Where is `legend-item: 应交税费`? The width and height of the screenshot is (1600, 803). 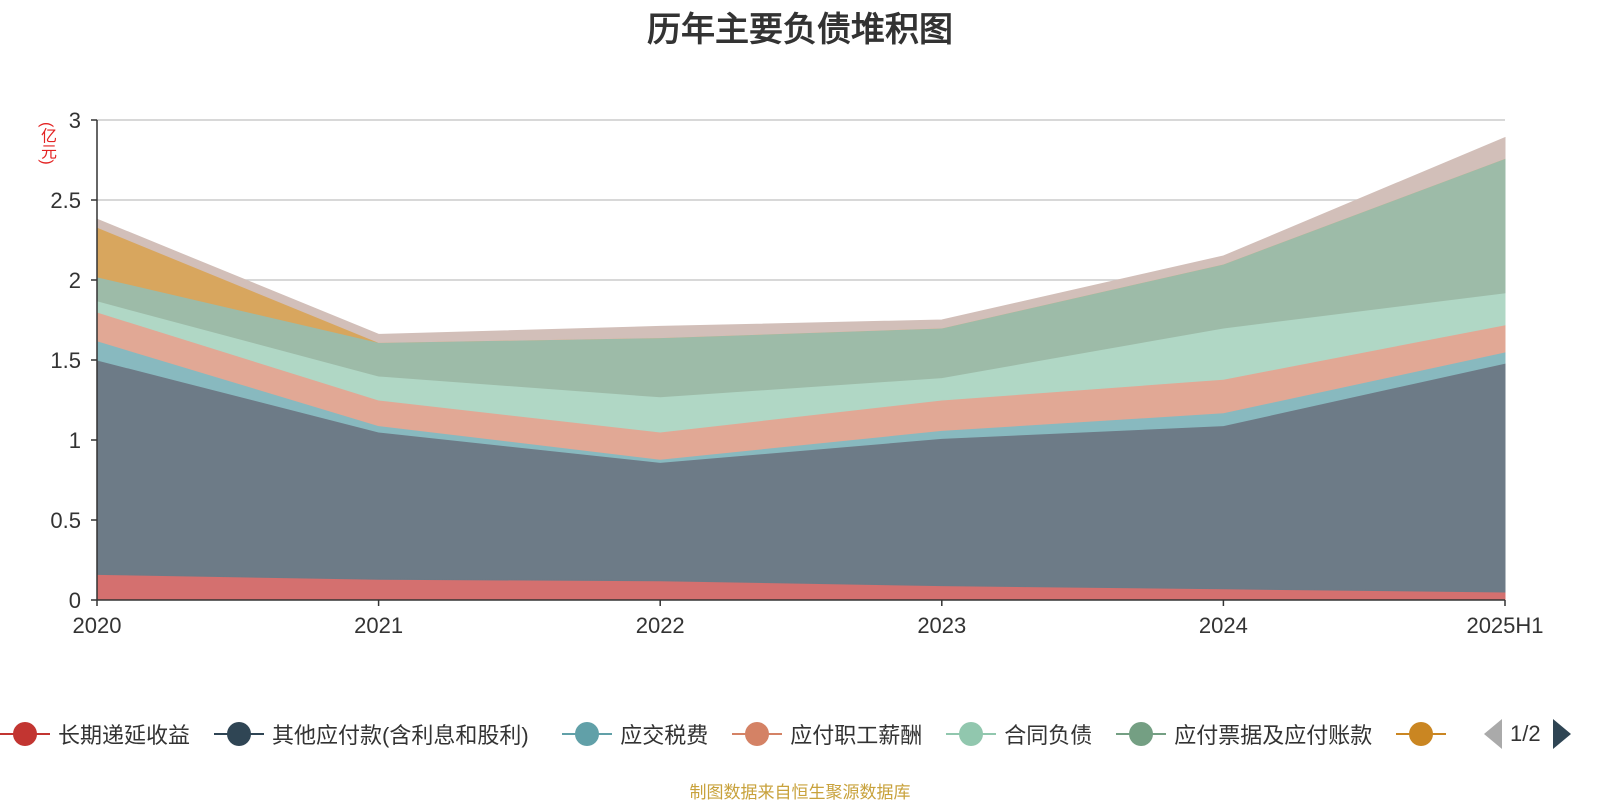
legend-item: 应交税费 is located at coordinates (635, 734).